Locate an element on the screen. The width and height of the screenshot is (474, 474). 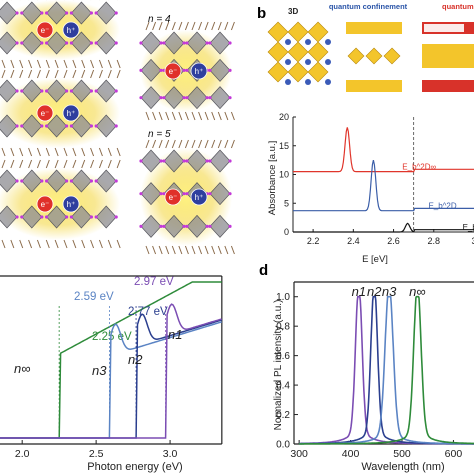
binding-energy-annotation: E_b^3D is located at coordinates (468, 227).